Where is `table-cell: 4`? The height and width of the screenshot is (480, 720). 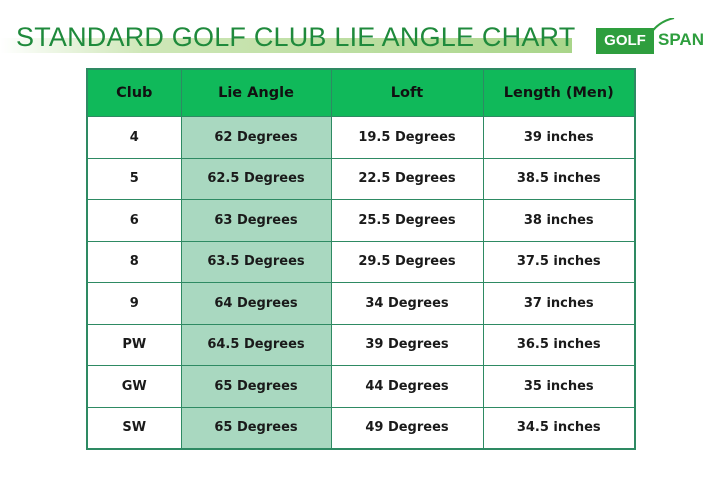
table-cell: 4 is located at coordinates (134, 137).